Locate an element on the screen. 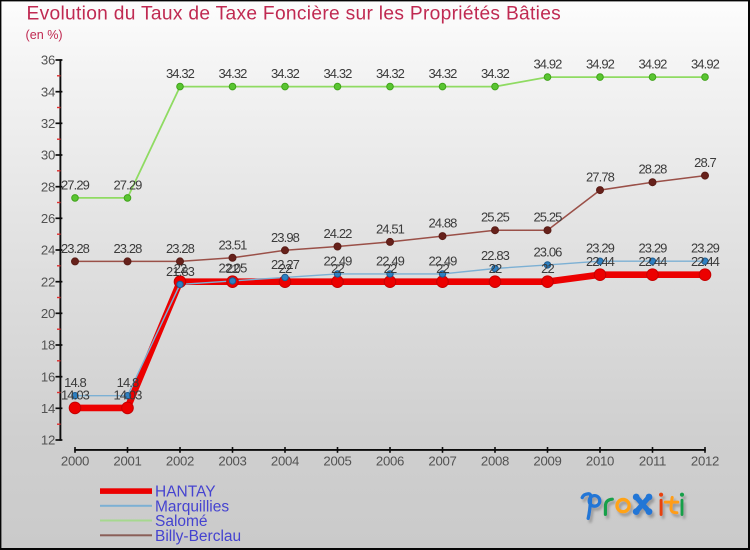 The height and width of the screenshot is (550, 750). svg-text: 2010 is located at coordinates (600, 461).